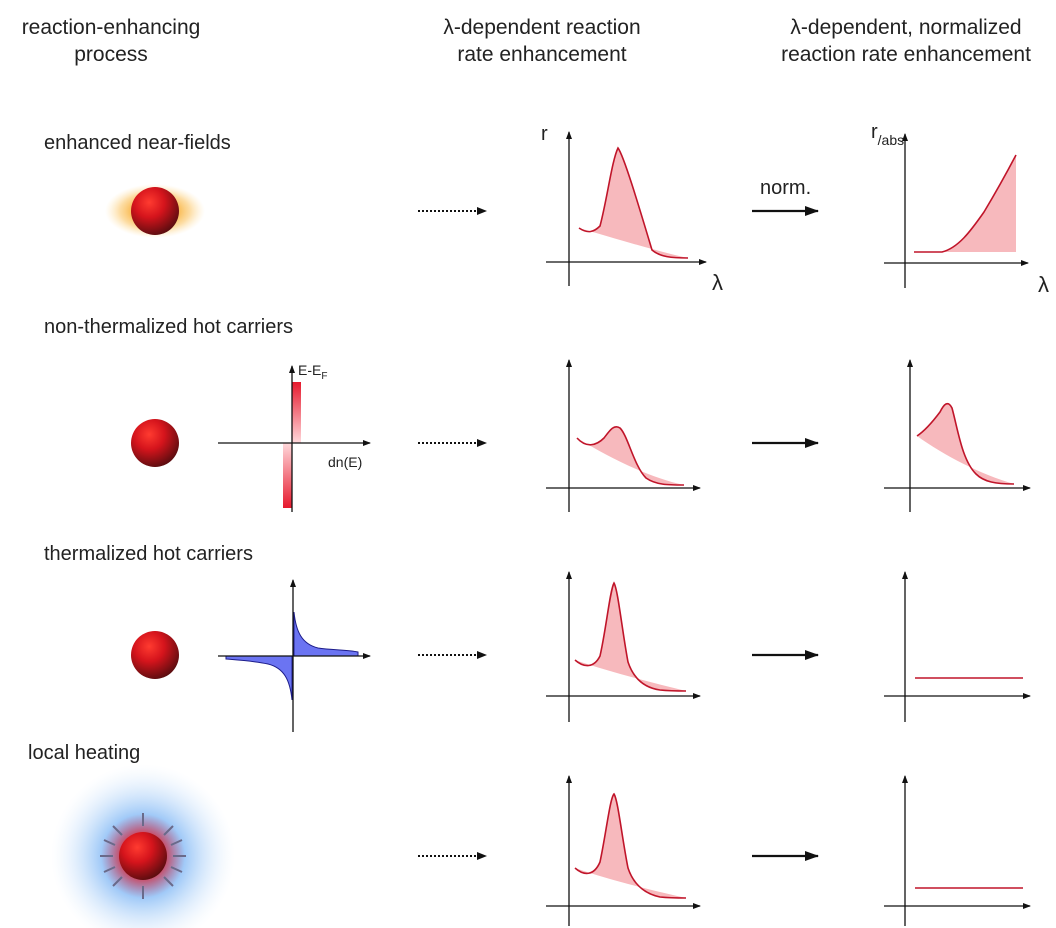 The height and width of the screenshot is (928, 1056). Describe the element at coordinates (326, 634) in the screenshot. I see `distribution-upper-lobe` at that location.